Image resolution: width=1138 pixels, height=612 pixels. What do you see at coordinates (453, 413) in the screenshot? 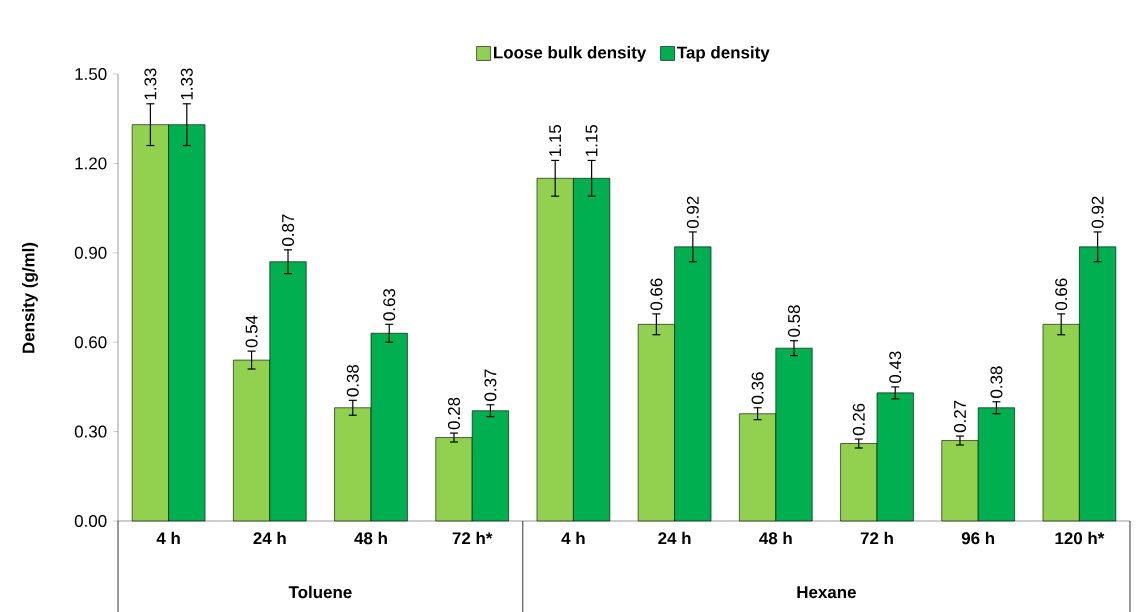
I see `data-label: 0.28` at bounding box center [453, 413].